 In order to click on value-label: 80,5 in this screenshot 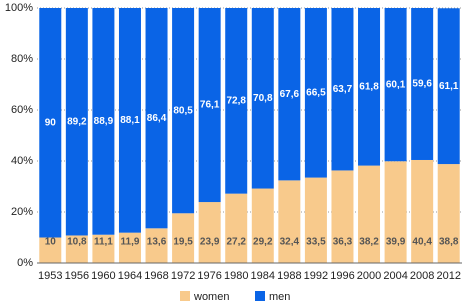, I will do `click(183, 110)`.